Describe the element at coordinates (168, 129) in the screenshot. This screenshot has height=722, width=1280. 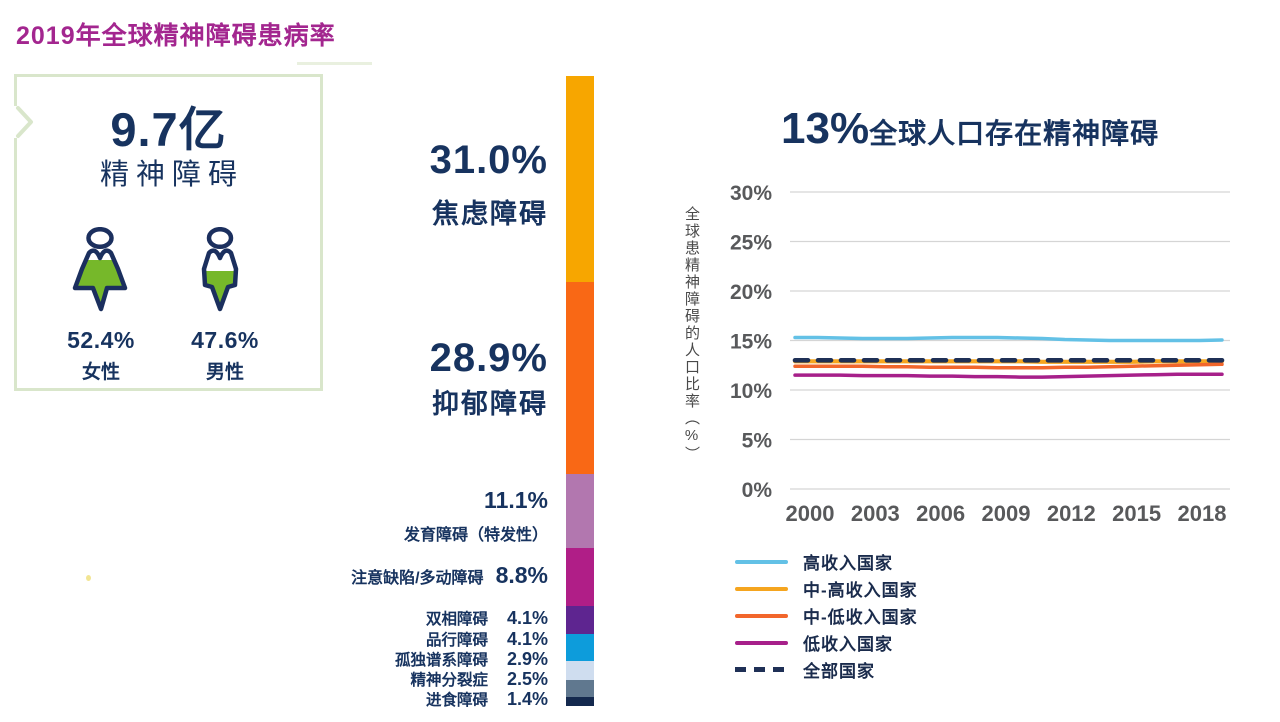
I see `total-count: 9.7亿` at that location.